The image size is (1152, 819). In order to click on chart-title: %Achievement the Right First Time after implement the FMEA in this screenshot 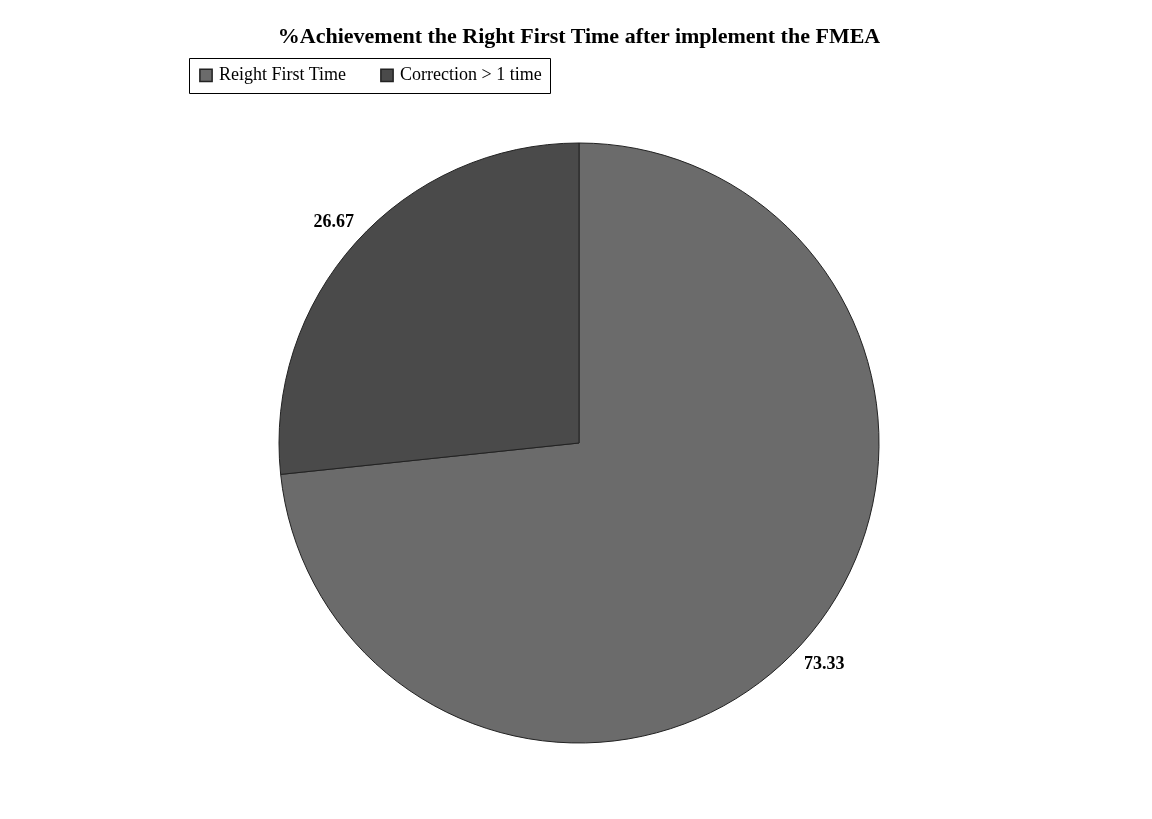, I will do `click(579, 35)`.